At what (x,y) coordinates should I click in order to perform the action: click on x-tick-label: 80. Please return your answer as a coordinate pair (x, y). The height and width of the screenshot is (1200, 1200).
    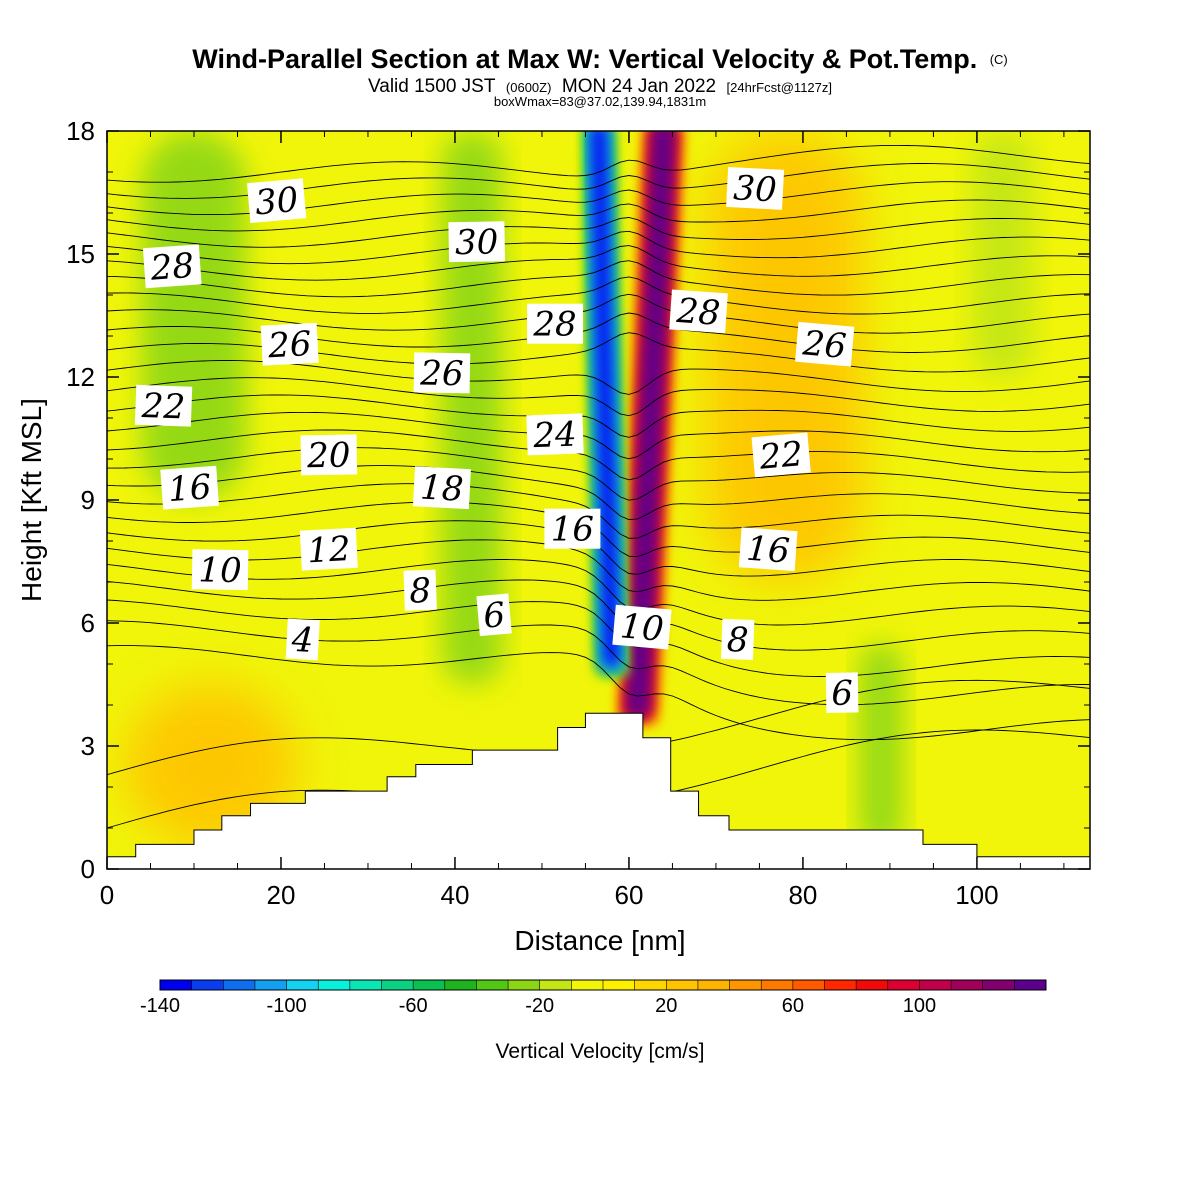
    Looking at the image, I should click on (802, 895).